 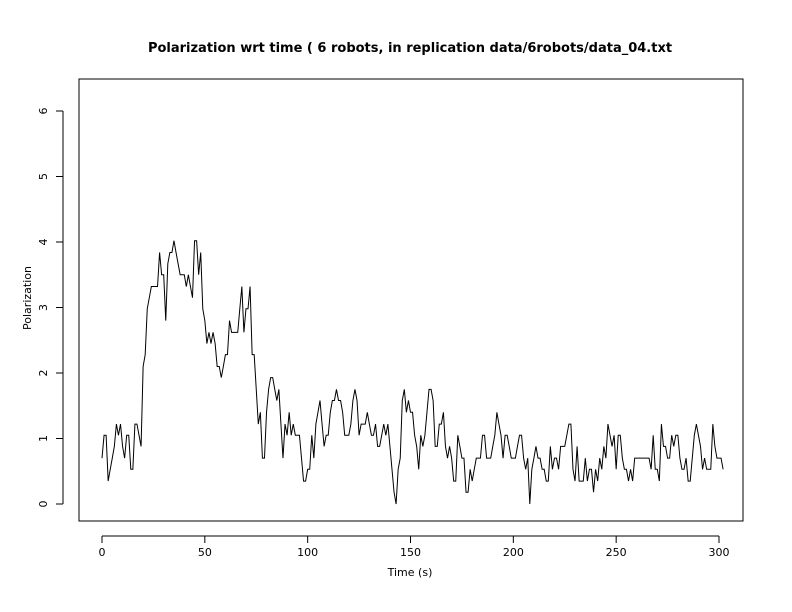 What do you see at coordinates (43, 176) in the screenshot?
I see `y-tick-label: 5` at bounding box center [43, 176].